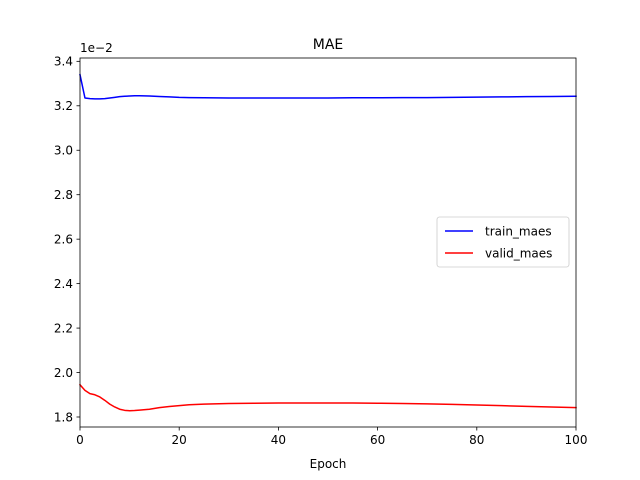 The image size is (640, 480). What do you see at coordinates (63, 195) in the screenshot?
I see `y-tick-label: 2.8` at bounding box center [63, 195].